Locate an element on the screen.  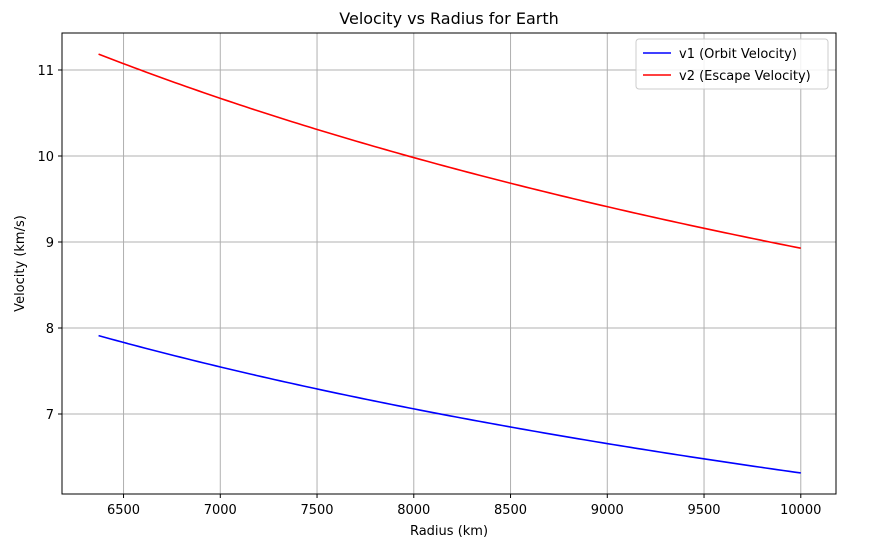
y-tick-label: 10 is located at coordinates (45, 157).